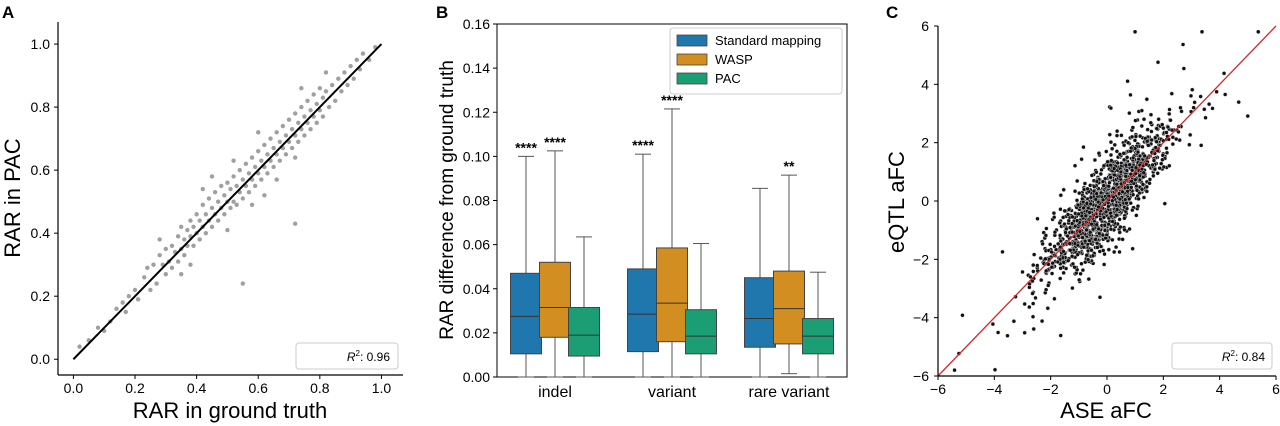 The image size is (1280, 426). What do you see at coordinates (925, 84) in the screenshot?
I see `panel-c-y-tick-label: 4` at bounding box center [925, 84].